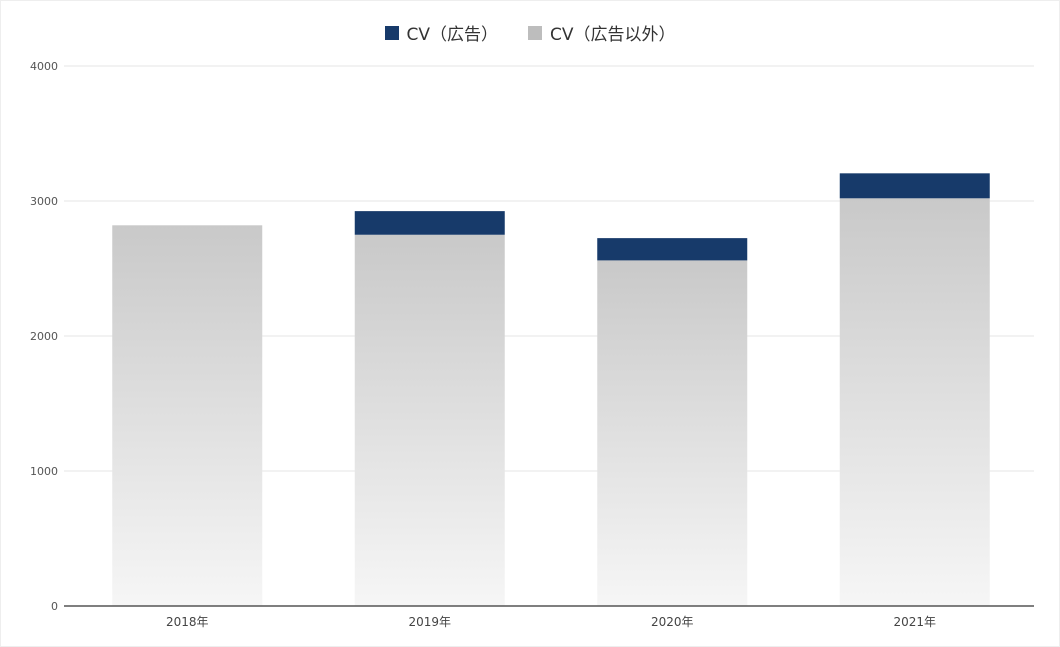 The image size is (1060, 647). I want to click on x-tick-label: 2021年, so click(914, 622).